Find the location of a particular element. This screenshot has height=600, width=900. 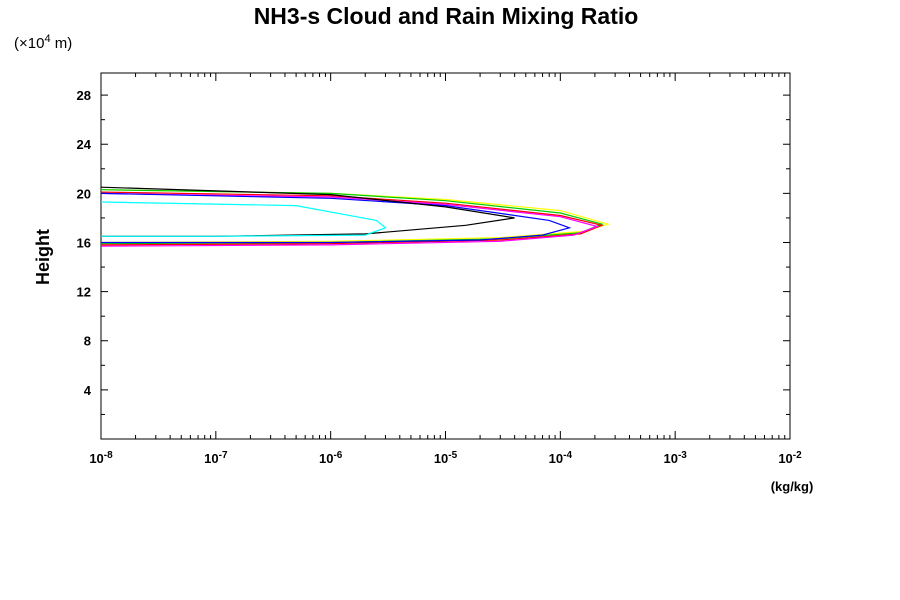

y-tick-label: 12 is located at coordinates (84, 292).